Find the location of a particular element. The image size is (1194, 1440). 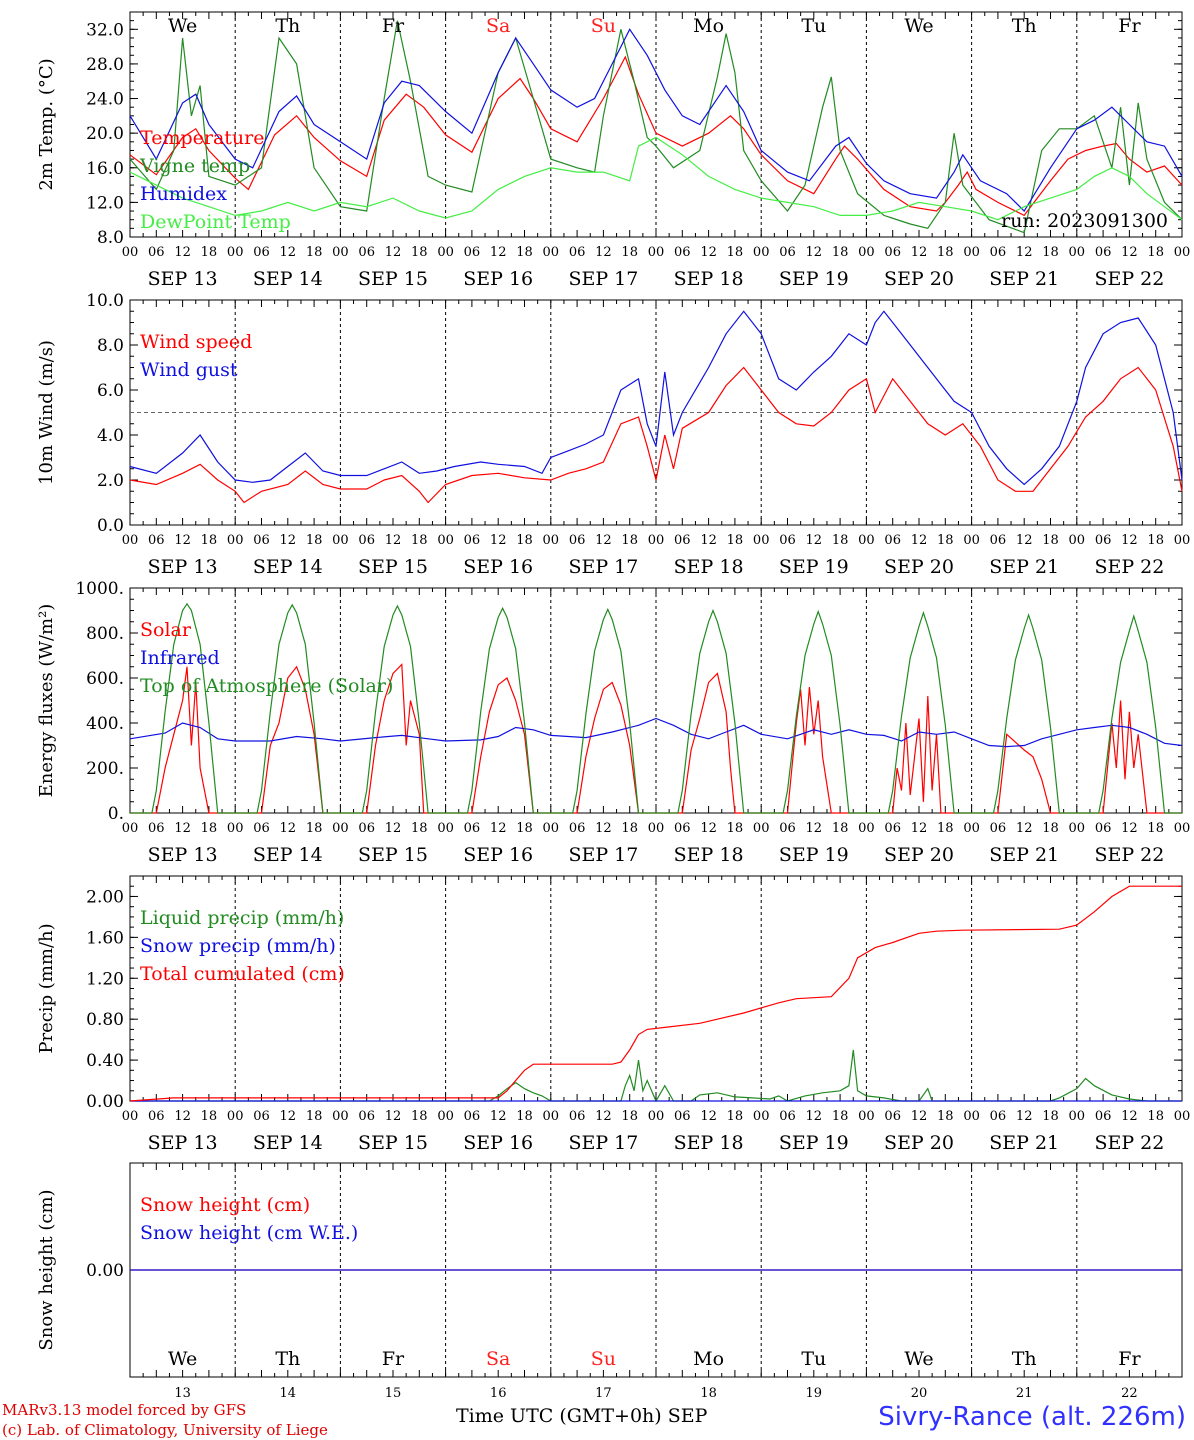

y-axis-label: Precip (mm/h) is located at coordinates (46, 988).